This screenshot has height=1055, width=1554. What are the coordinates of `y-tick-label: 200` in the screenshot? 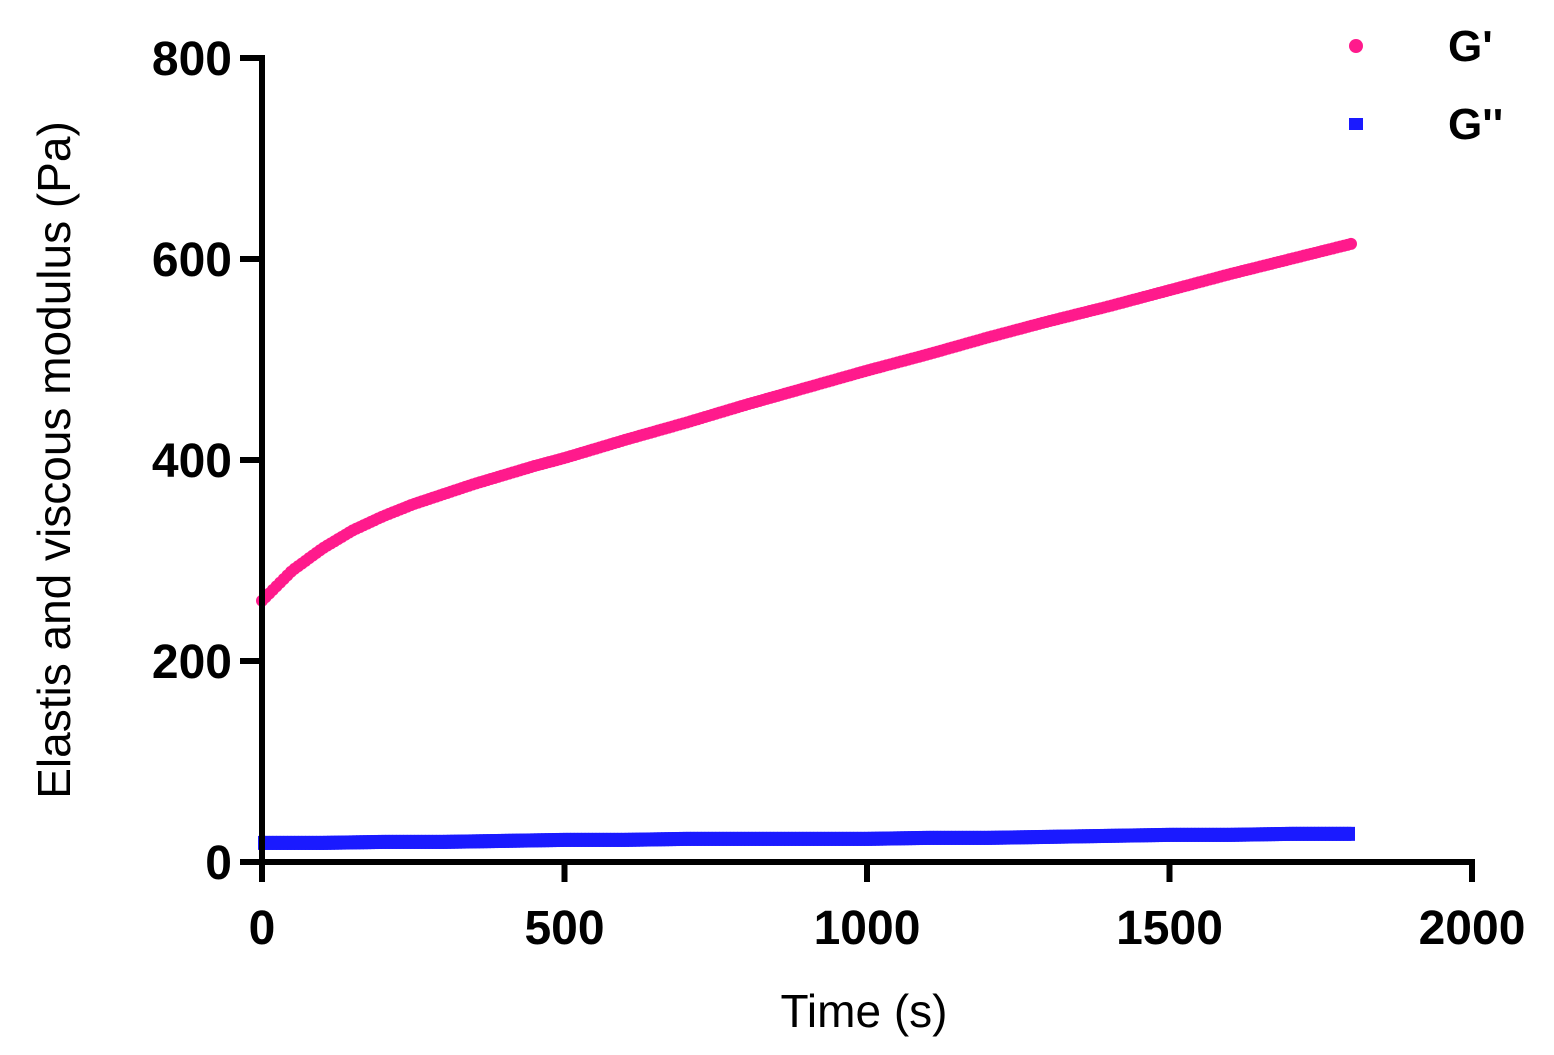 It's located at (192, 662).